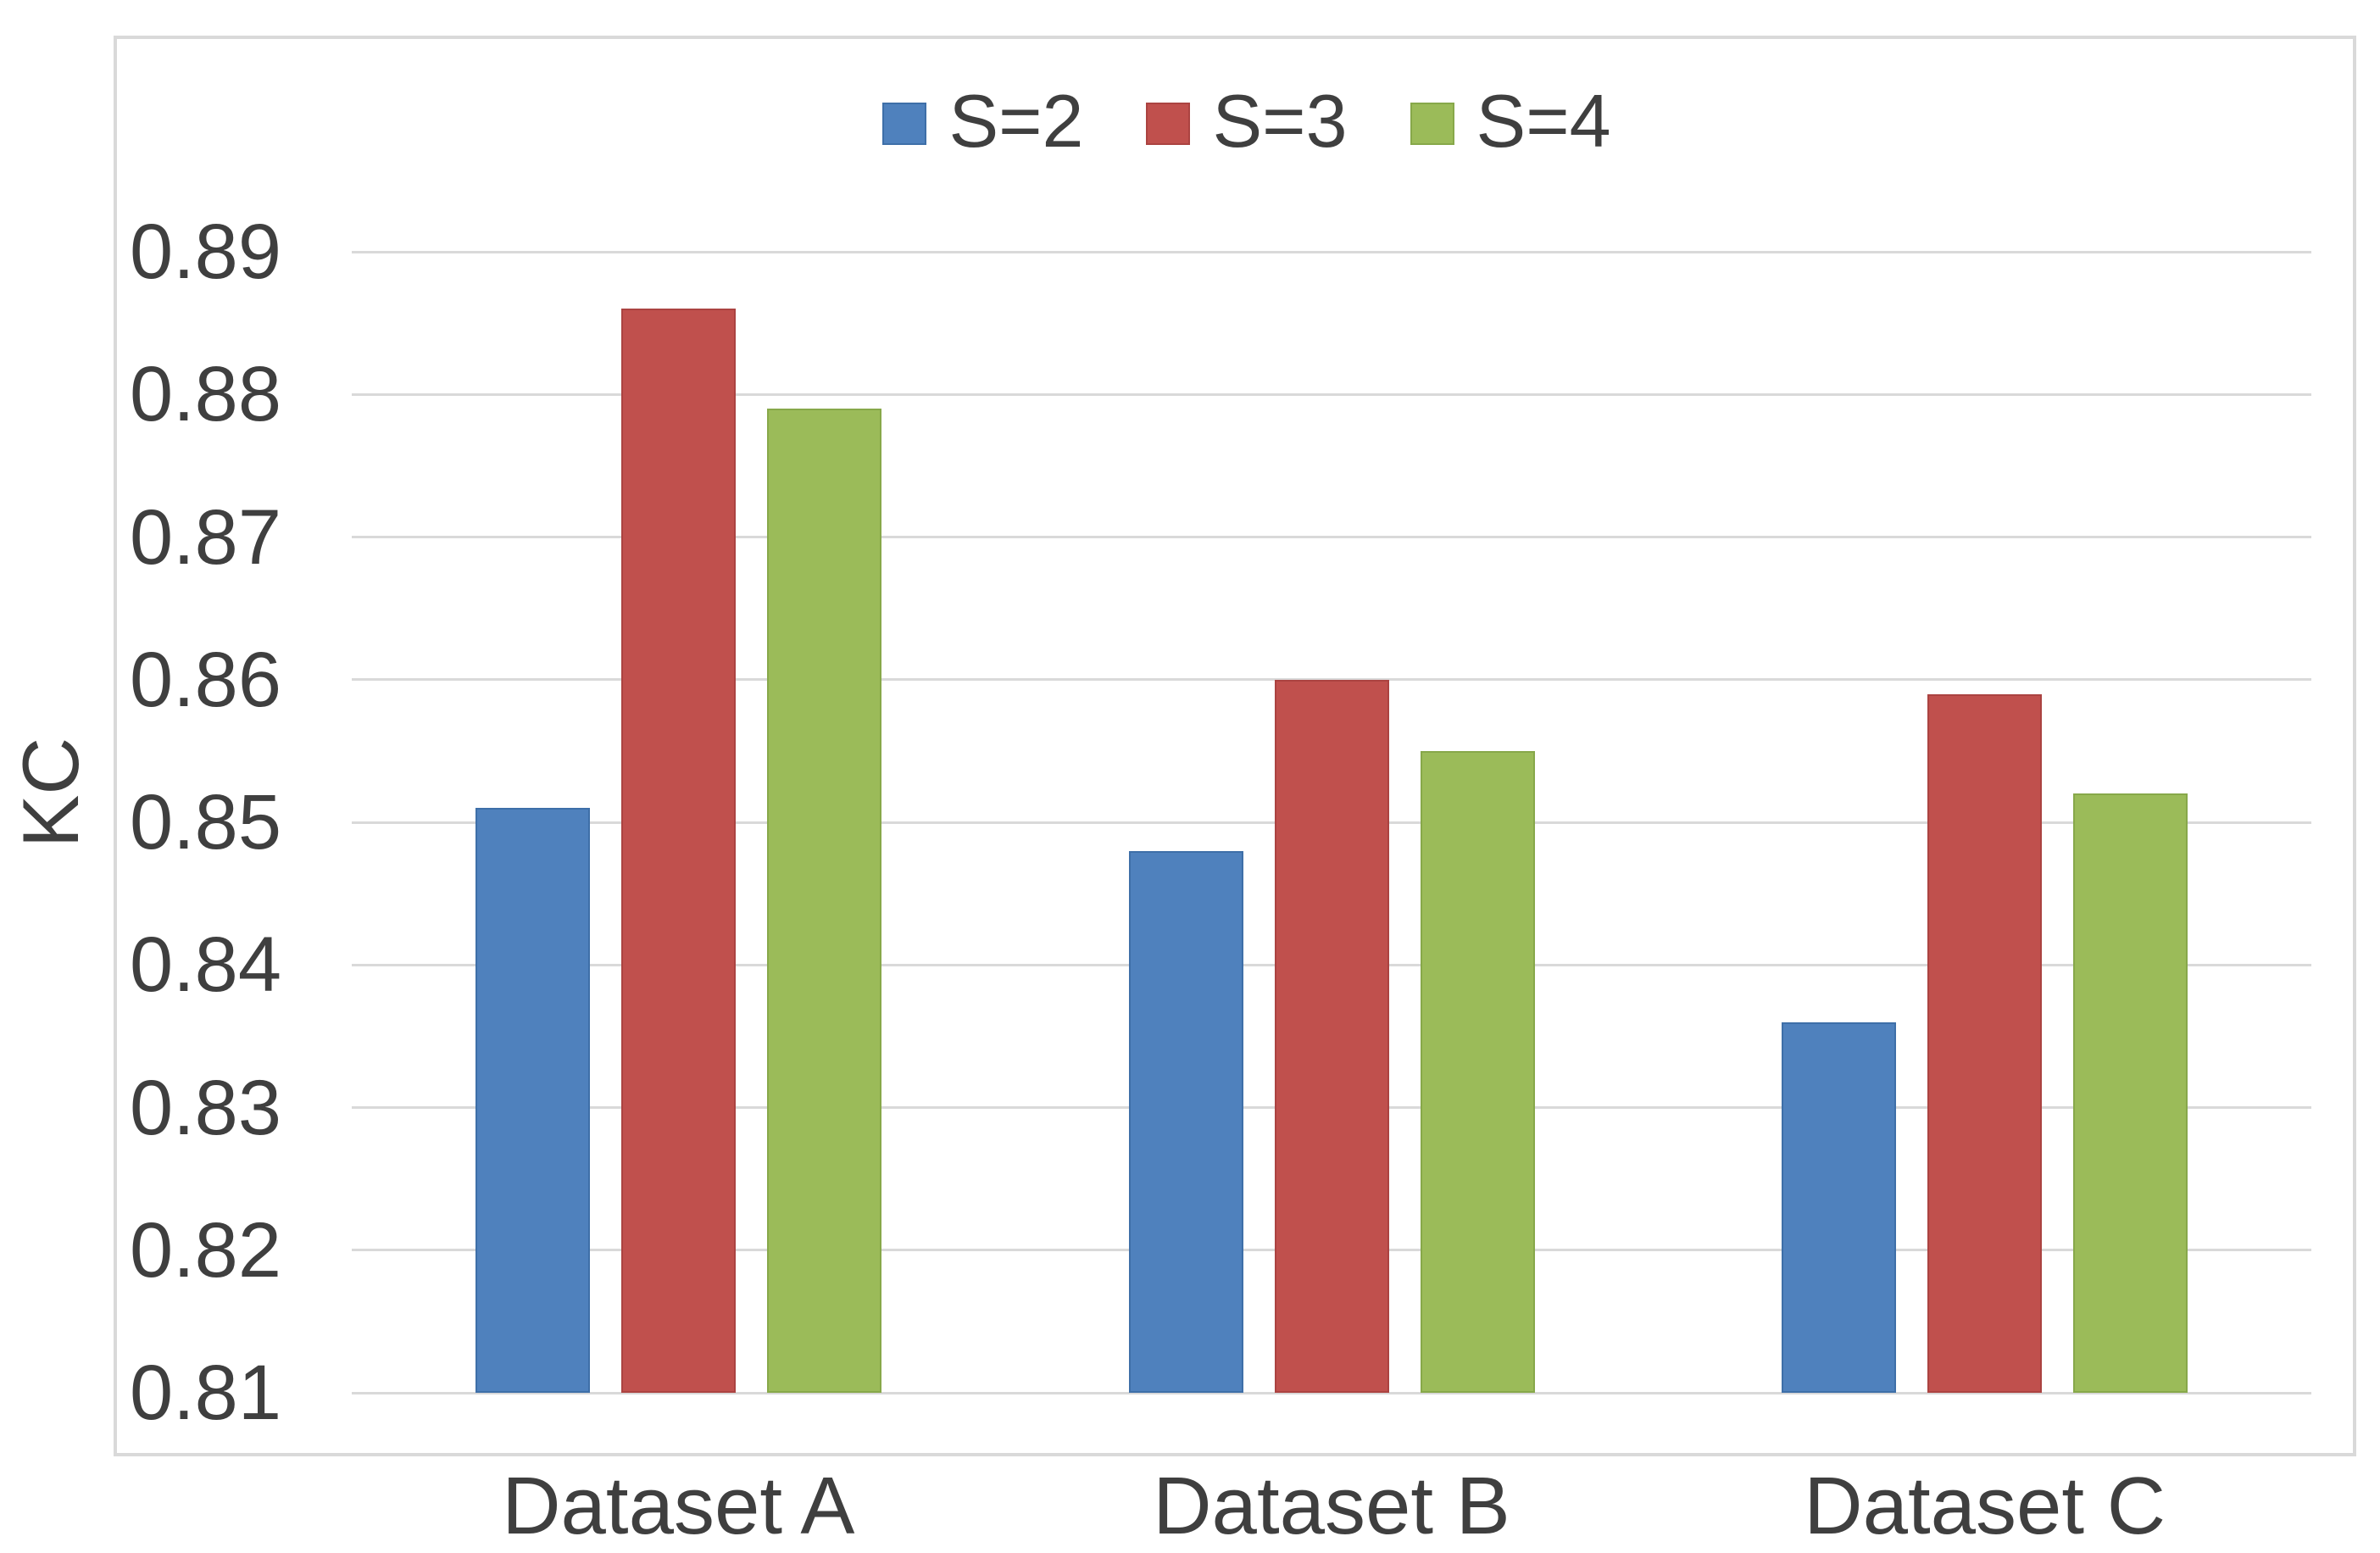  I want to click on bar-s-4-dataset-c, so click(2130, 1093).